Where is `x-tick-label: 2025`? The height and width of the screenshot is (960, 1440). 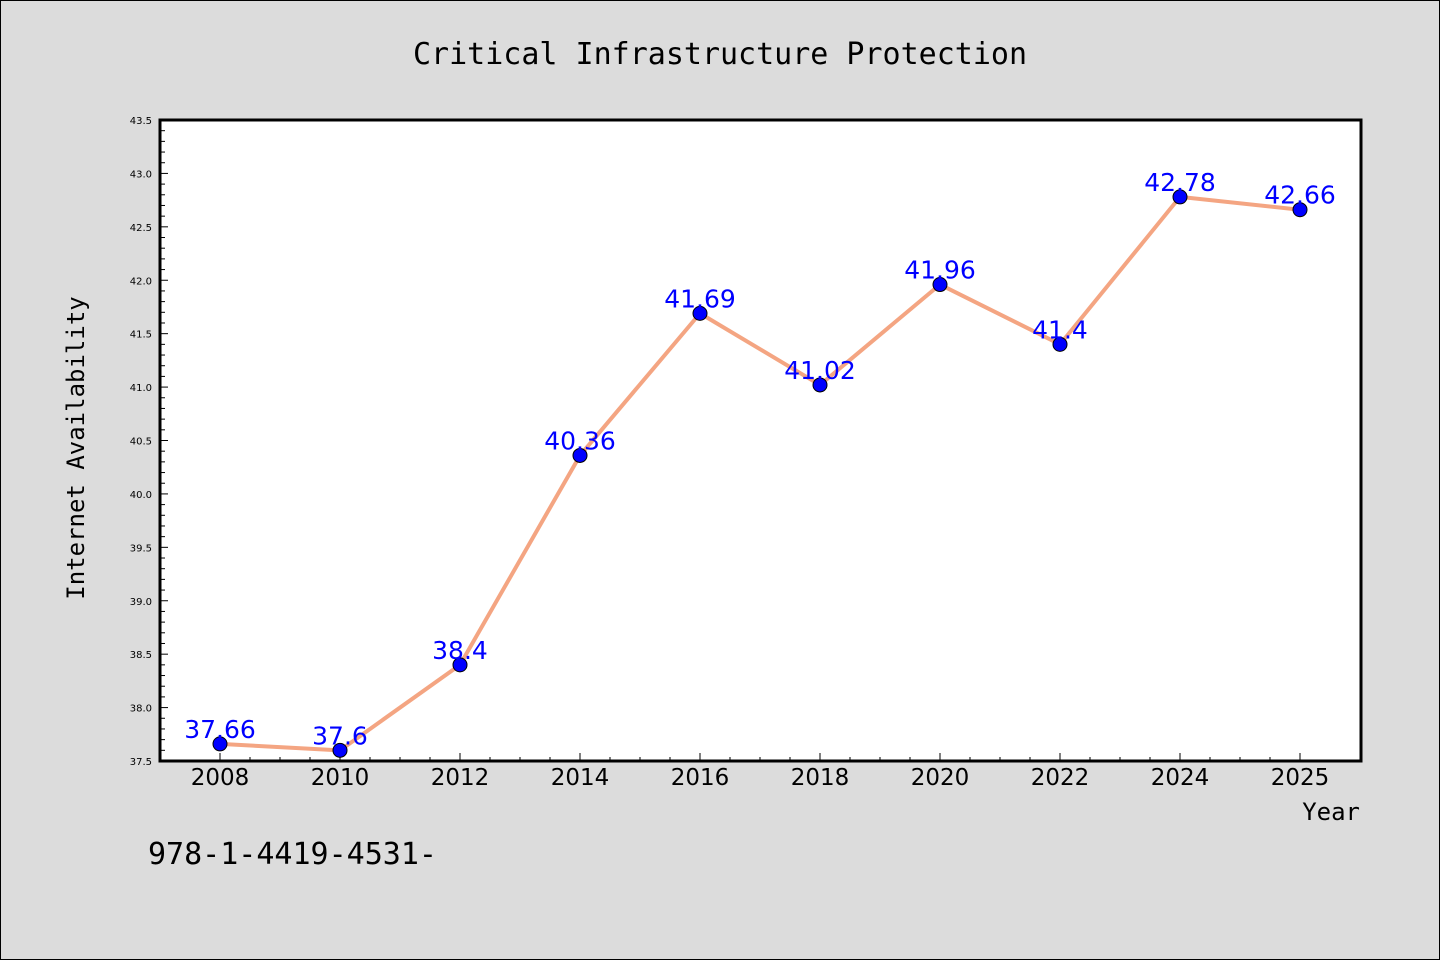 x-tick-label: 2025 is located at coordinates (1300, 778).